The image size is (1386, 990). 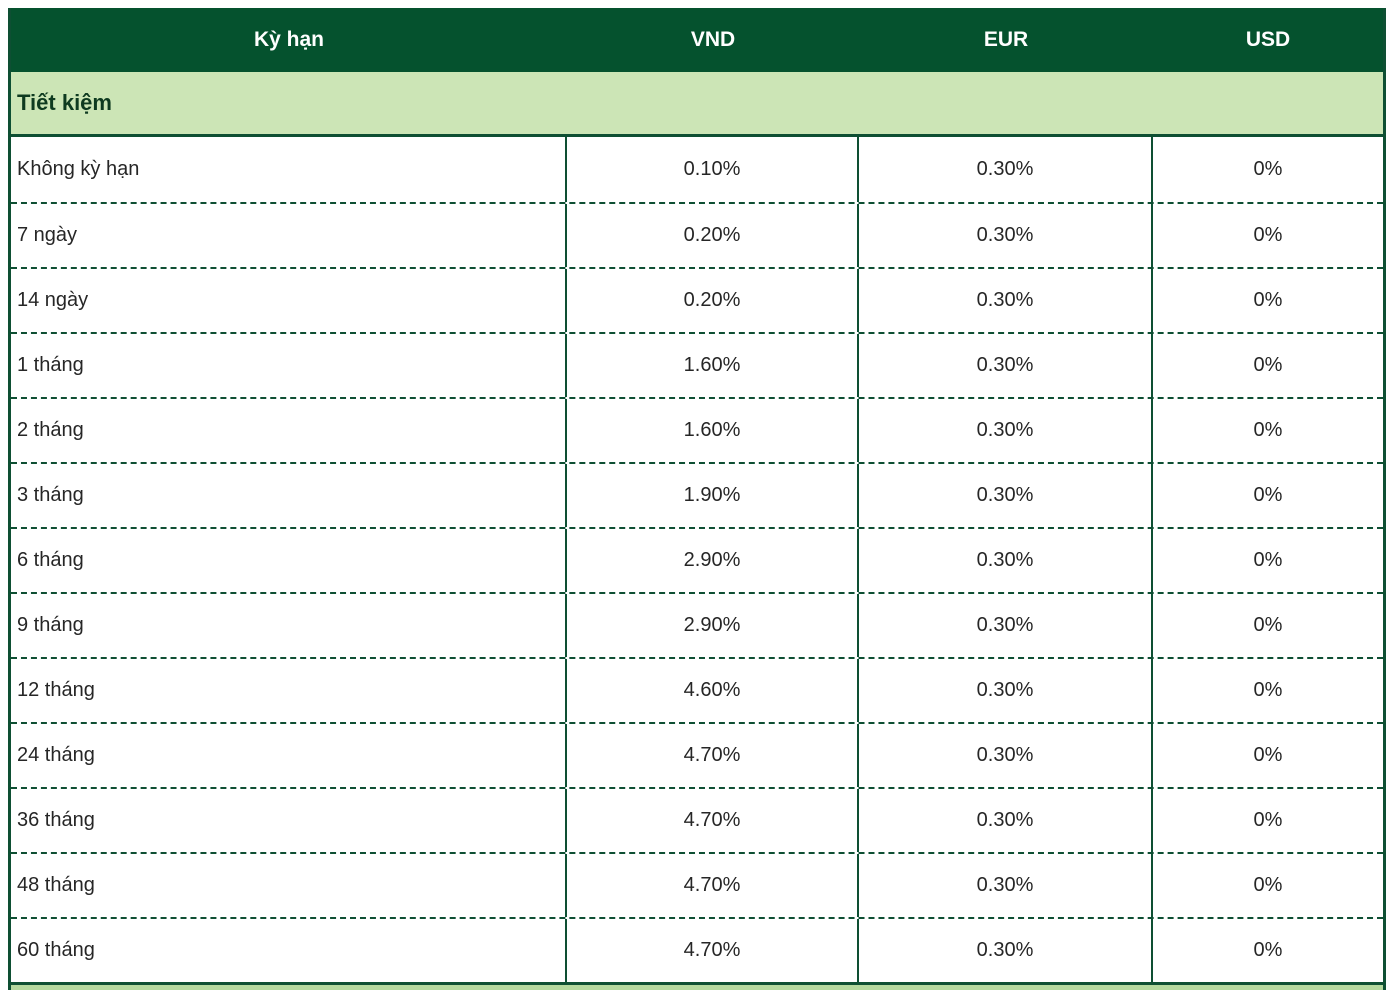 What do you see at coordinates (289, 169) in the screenshot?
I see `term-cell: Không kỳ hạn` at bounding box center [289, 169].